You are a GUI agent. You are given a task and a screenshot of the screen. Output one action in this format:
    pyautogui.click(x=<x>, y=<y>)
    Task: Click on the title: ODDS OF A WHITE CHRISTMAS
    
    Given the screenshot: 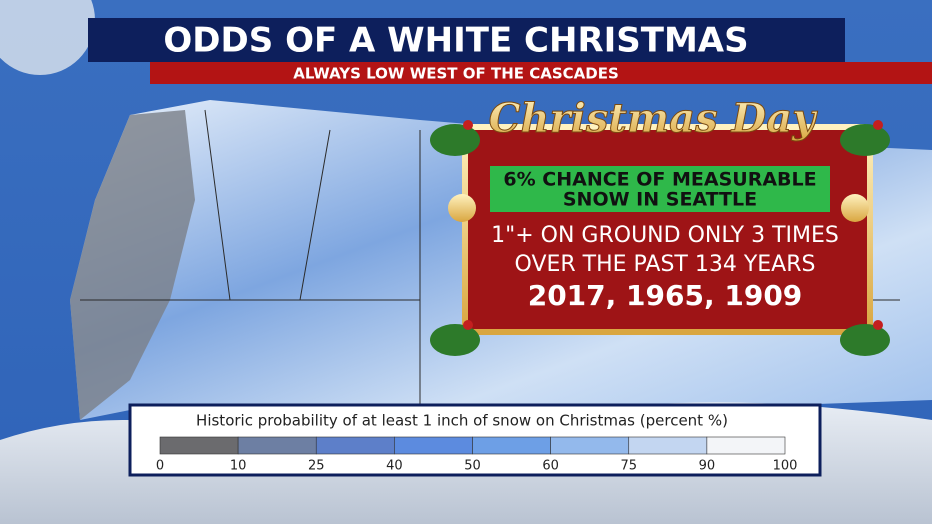 What is the action you would take?
    pyautogui.click(x=455, y=41)
    